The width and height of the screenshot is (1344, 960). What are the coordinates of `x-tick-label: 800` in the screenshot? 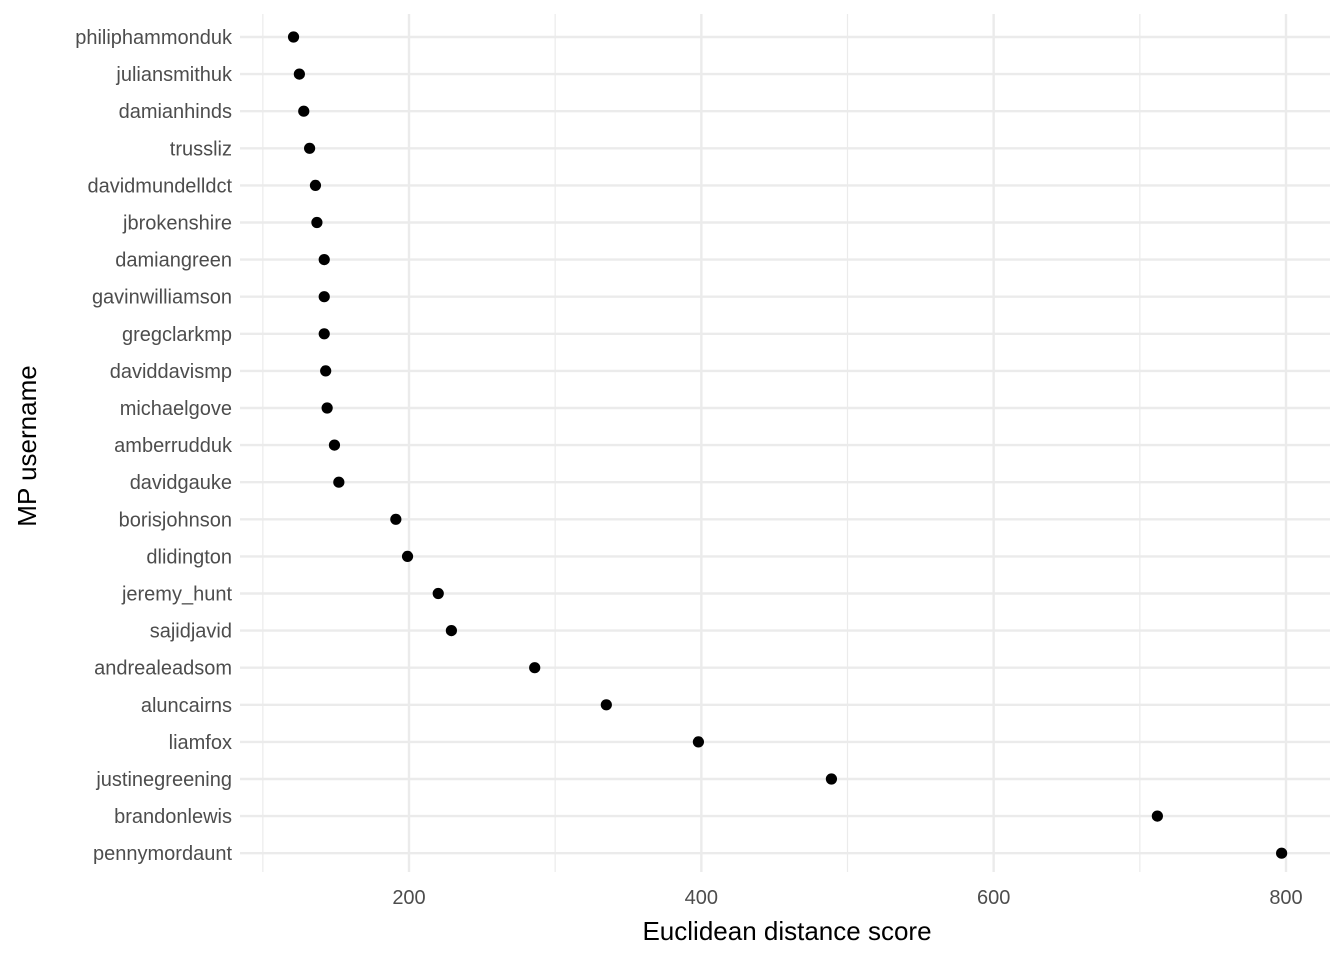 It's located at (1285, 898).